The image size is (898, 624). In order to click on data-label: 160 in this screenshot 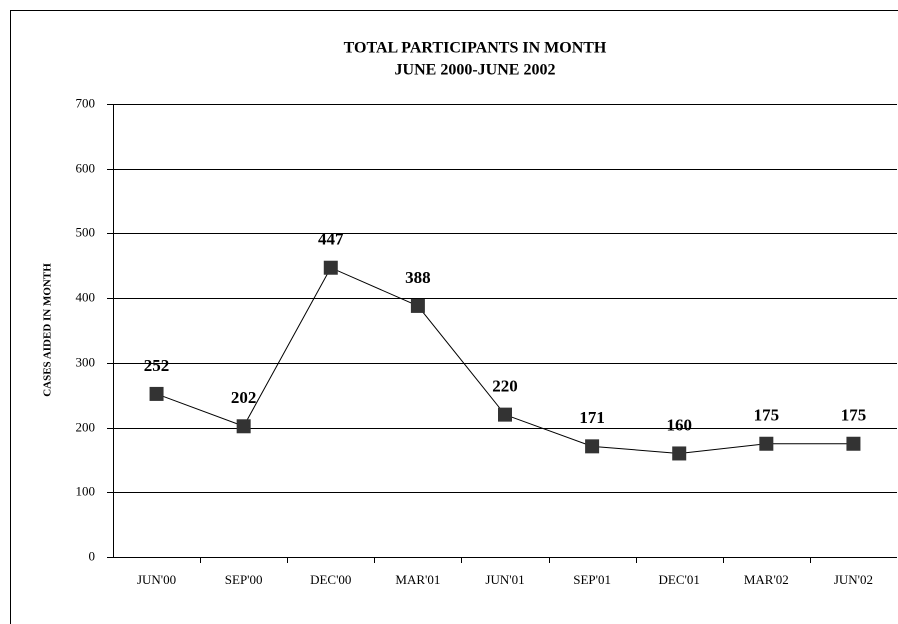, I will do `click(679, 424)`.